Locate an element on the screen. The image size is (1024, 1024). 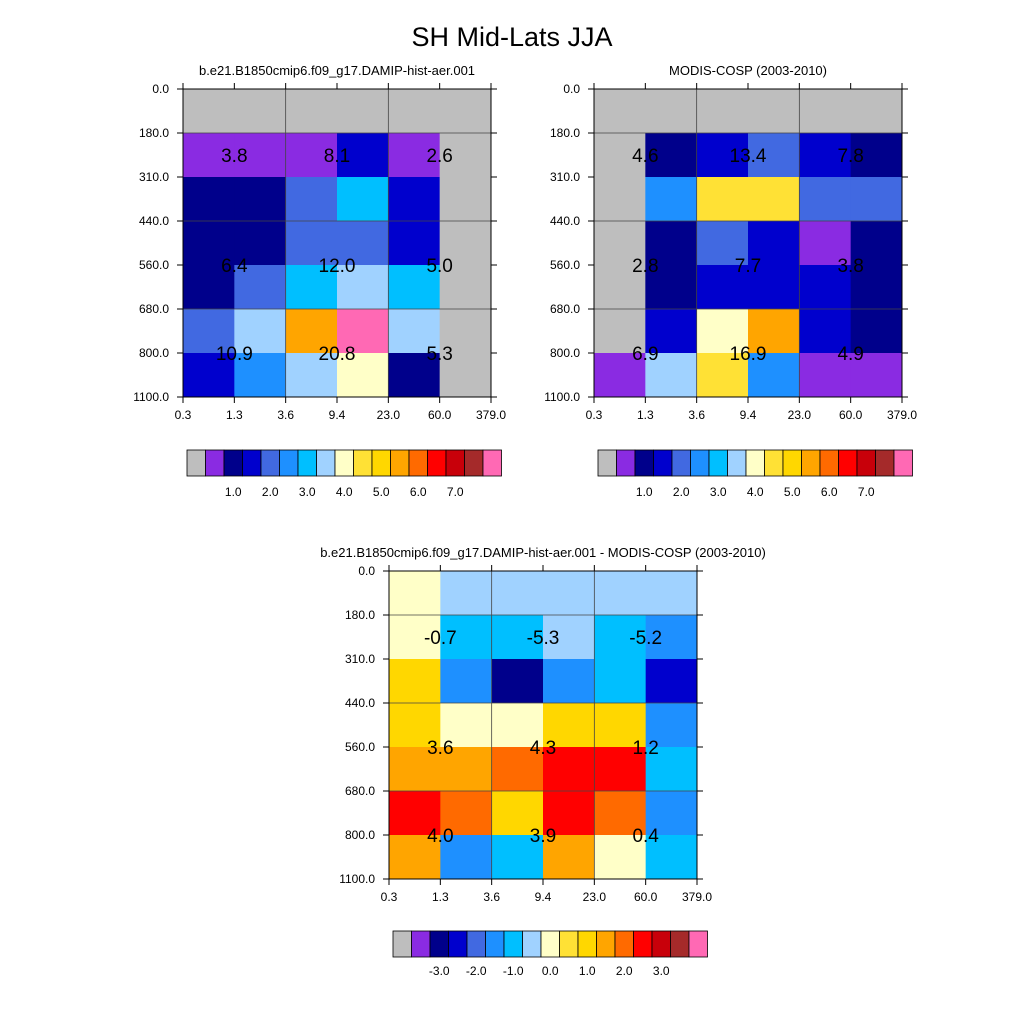
cell-annotation: 7.8 is located at coordinates (850, 156).